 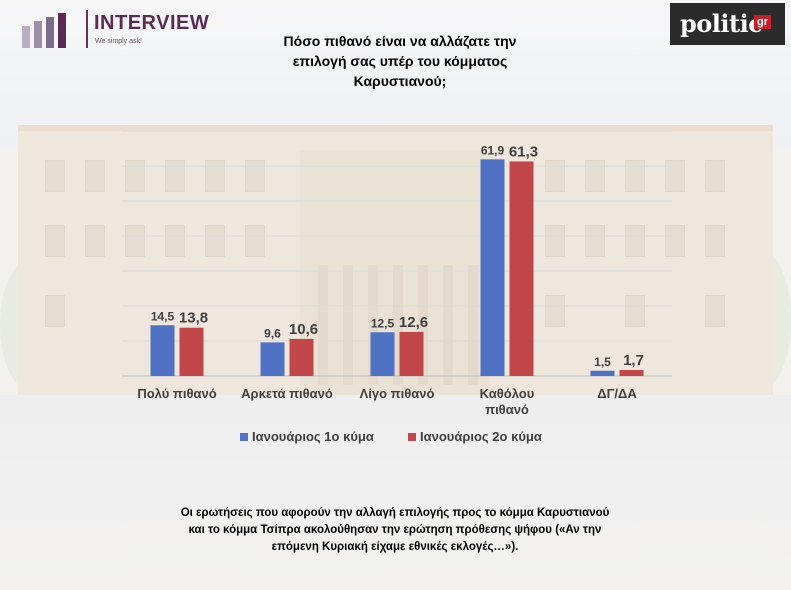 I want to click on chart-title-line: Πόσο πιθανό είναι να αλλάζατε την, so click(x=400, y=41).